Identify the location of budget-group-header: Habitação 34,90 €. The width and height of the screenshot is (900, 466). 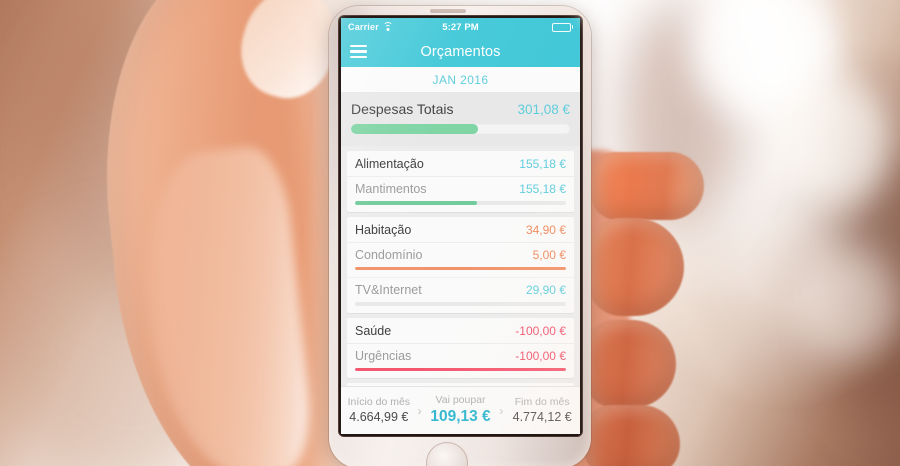
(460, 230).